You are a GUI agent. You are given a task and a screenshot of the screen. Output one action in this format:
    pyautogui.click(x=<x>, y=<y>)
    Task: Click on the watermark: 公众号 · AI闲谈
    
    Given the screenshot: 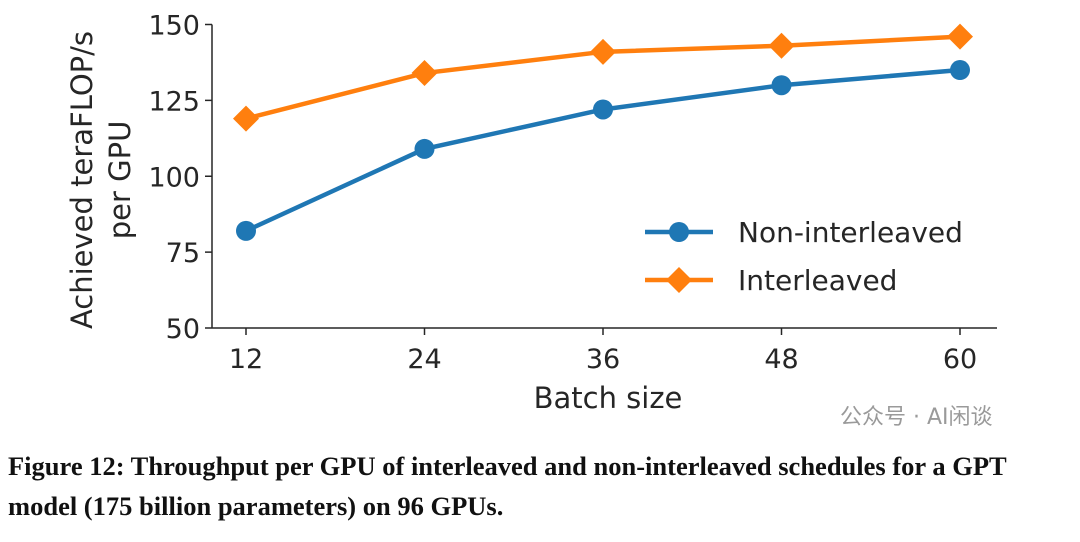 What is the action you would take?
    pyautogui.click(x=916, y=417)
    